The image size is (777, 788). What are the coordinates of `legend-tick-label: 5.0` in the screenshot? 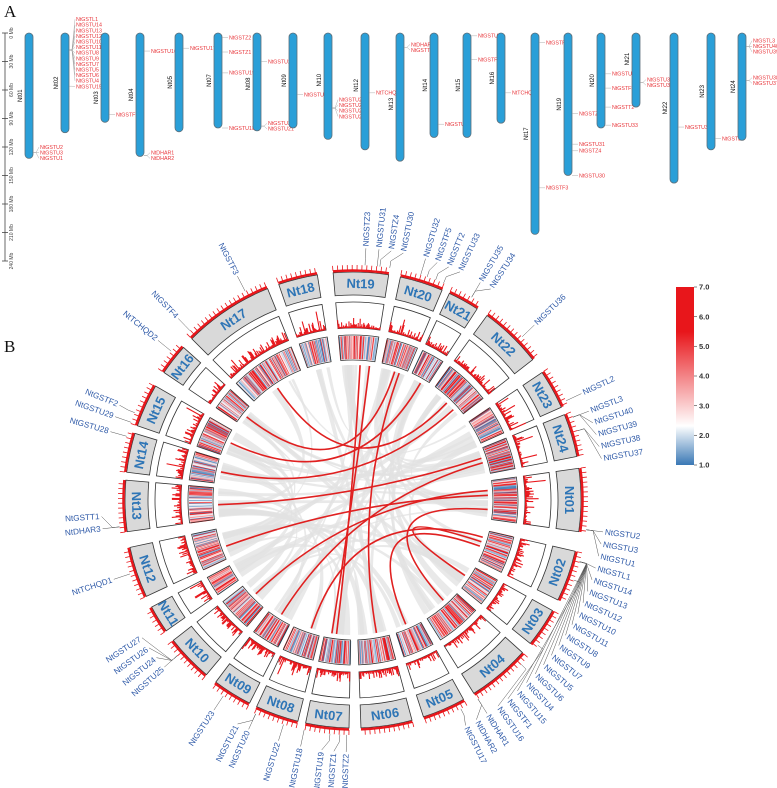 It's located at (704, 346).